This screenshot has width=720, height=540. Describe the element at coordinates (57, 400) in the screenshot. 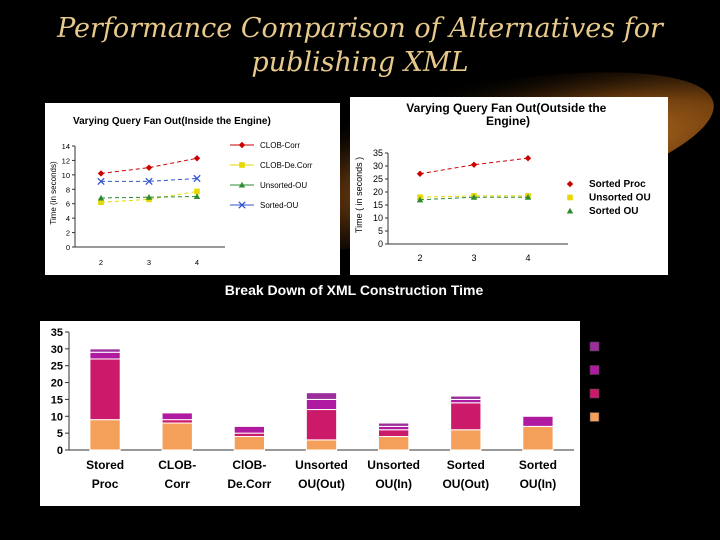

I see `chart-2-y-tick-label-3: 15` at that location.